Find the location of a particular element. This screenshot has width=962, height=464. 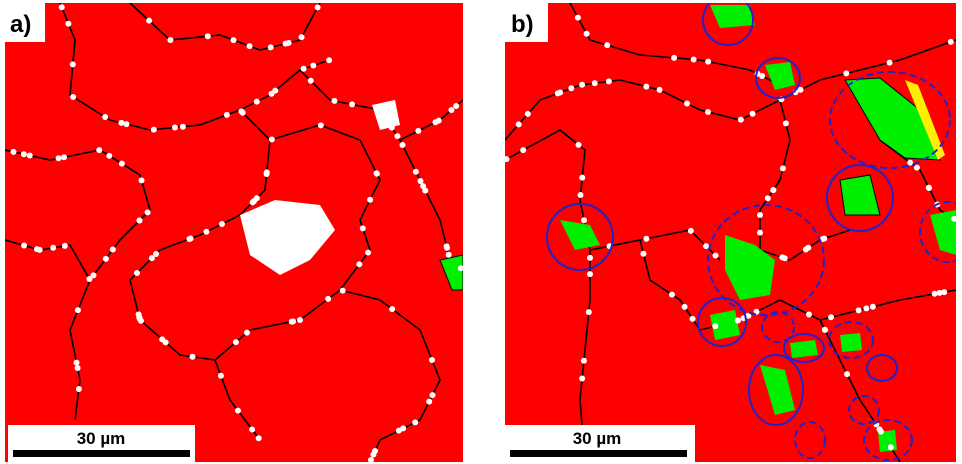

scale-bar-label: 30 µm is located at coordinates (597, 438).